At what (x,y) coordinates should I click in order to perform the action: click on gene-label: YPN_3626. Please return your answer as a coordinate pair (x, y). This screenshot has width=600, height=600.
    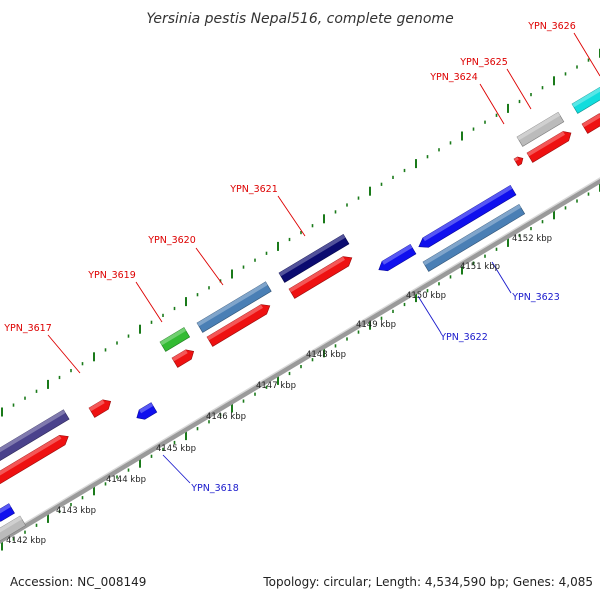
    Looking at the image, I should click on (551, 26).